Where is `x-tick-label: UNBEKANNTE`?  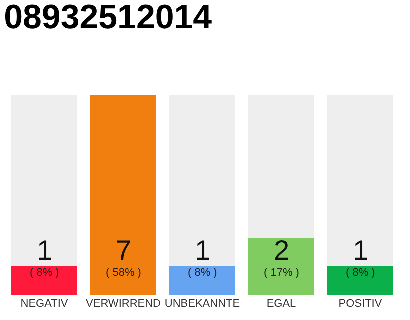
x-tick-label: UNBEKANNTE is located at coordinates (202, 304).